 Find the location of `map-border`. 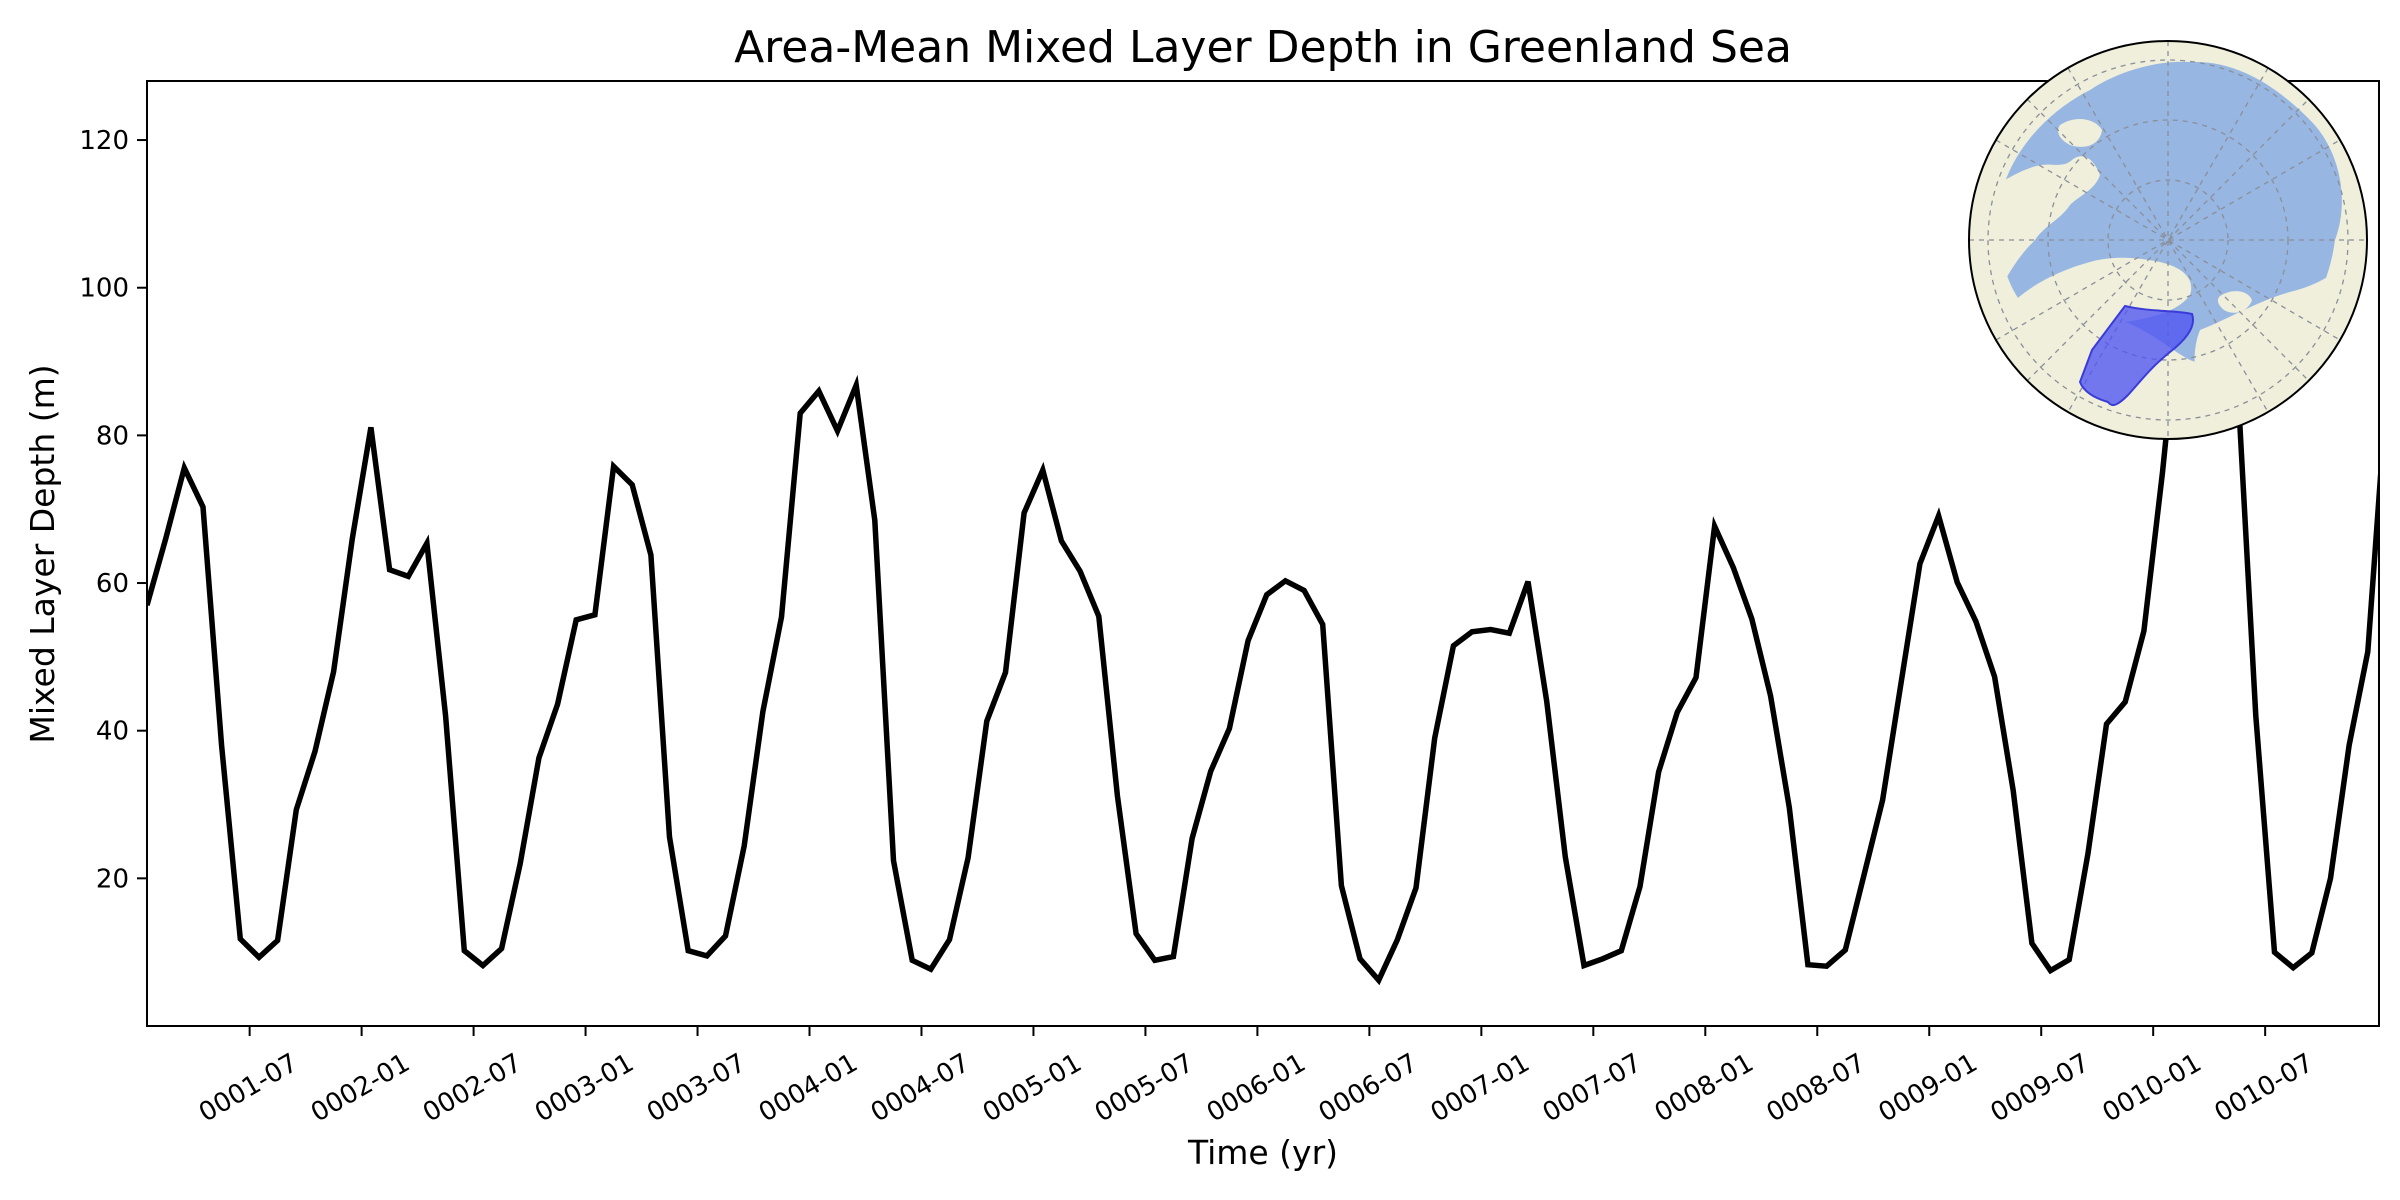

map-border is located at coordinates (2168, 240).